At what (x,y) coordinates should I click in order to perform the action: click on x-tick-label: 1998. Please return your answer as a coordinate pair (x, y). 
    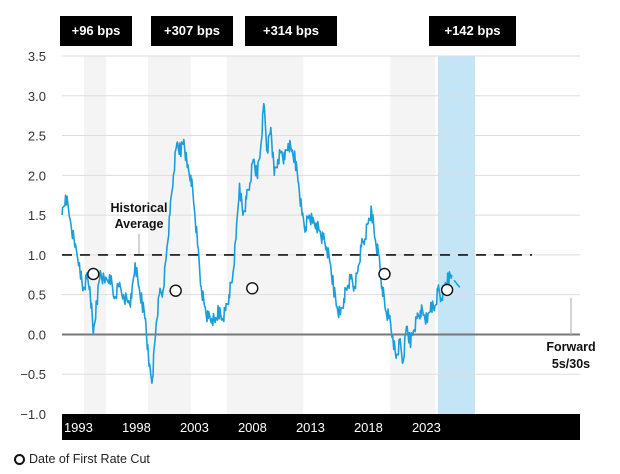
    Looking at the image, I should click on (136, 427).